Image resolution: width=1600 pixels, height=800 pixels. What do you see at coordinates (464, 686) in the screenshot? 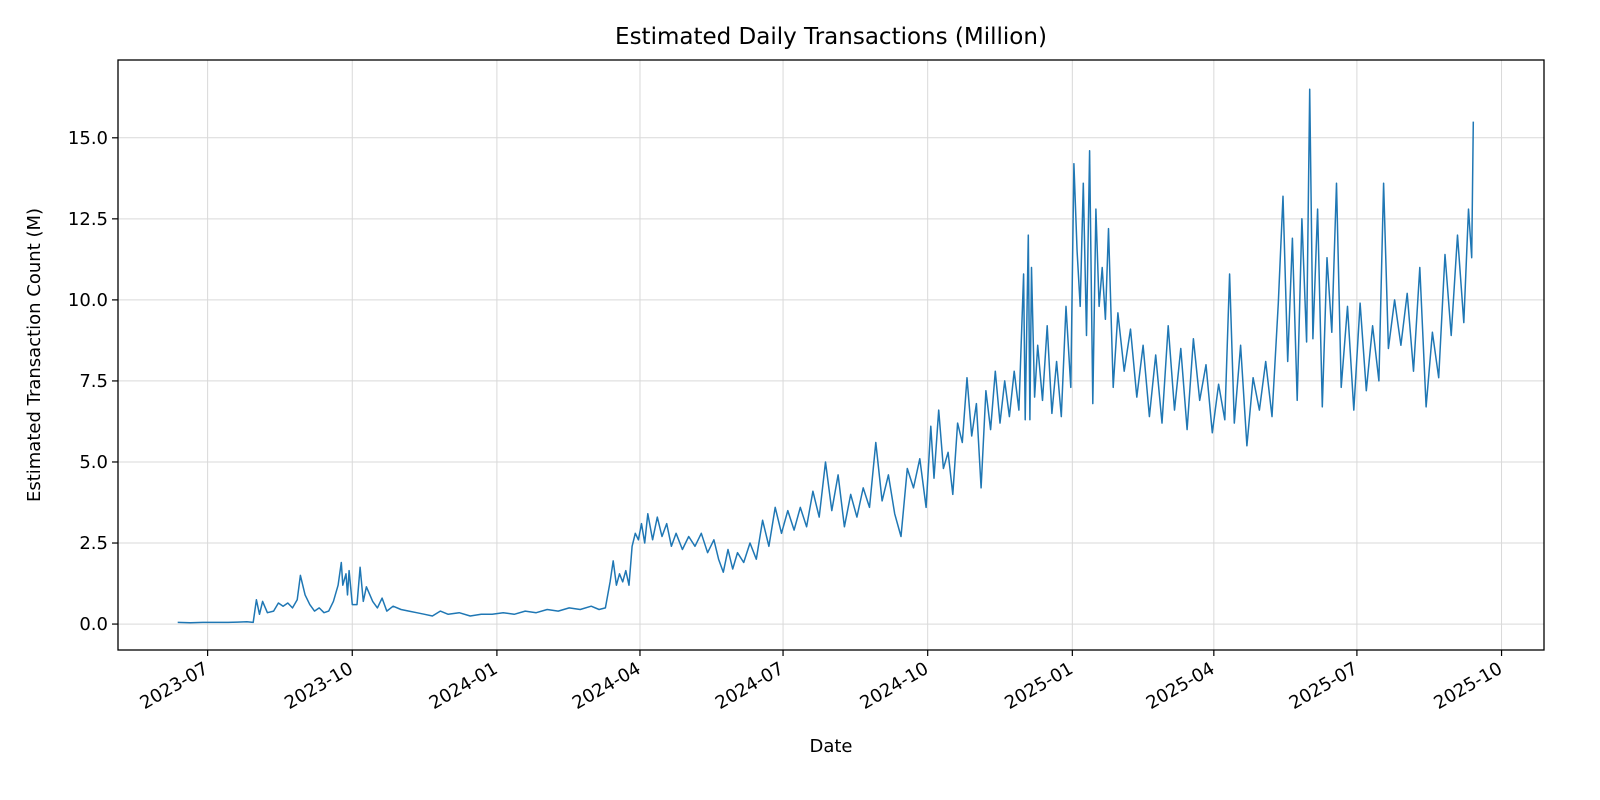
I see `x-tick-label: 2024-01` at bounding box center [464, 686].